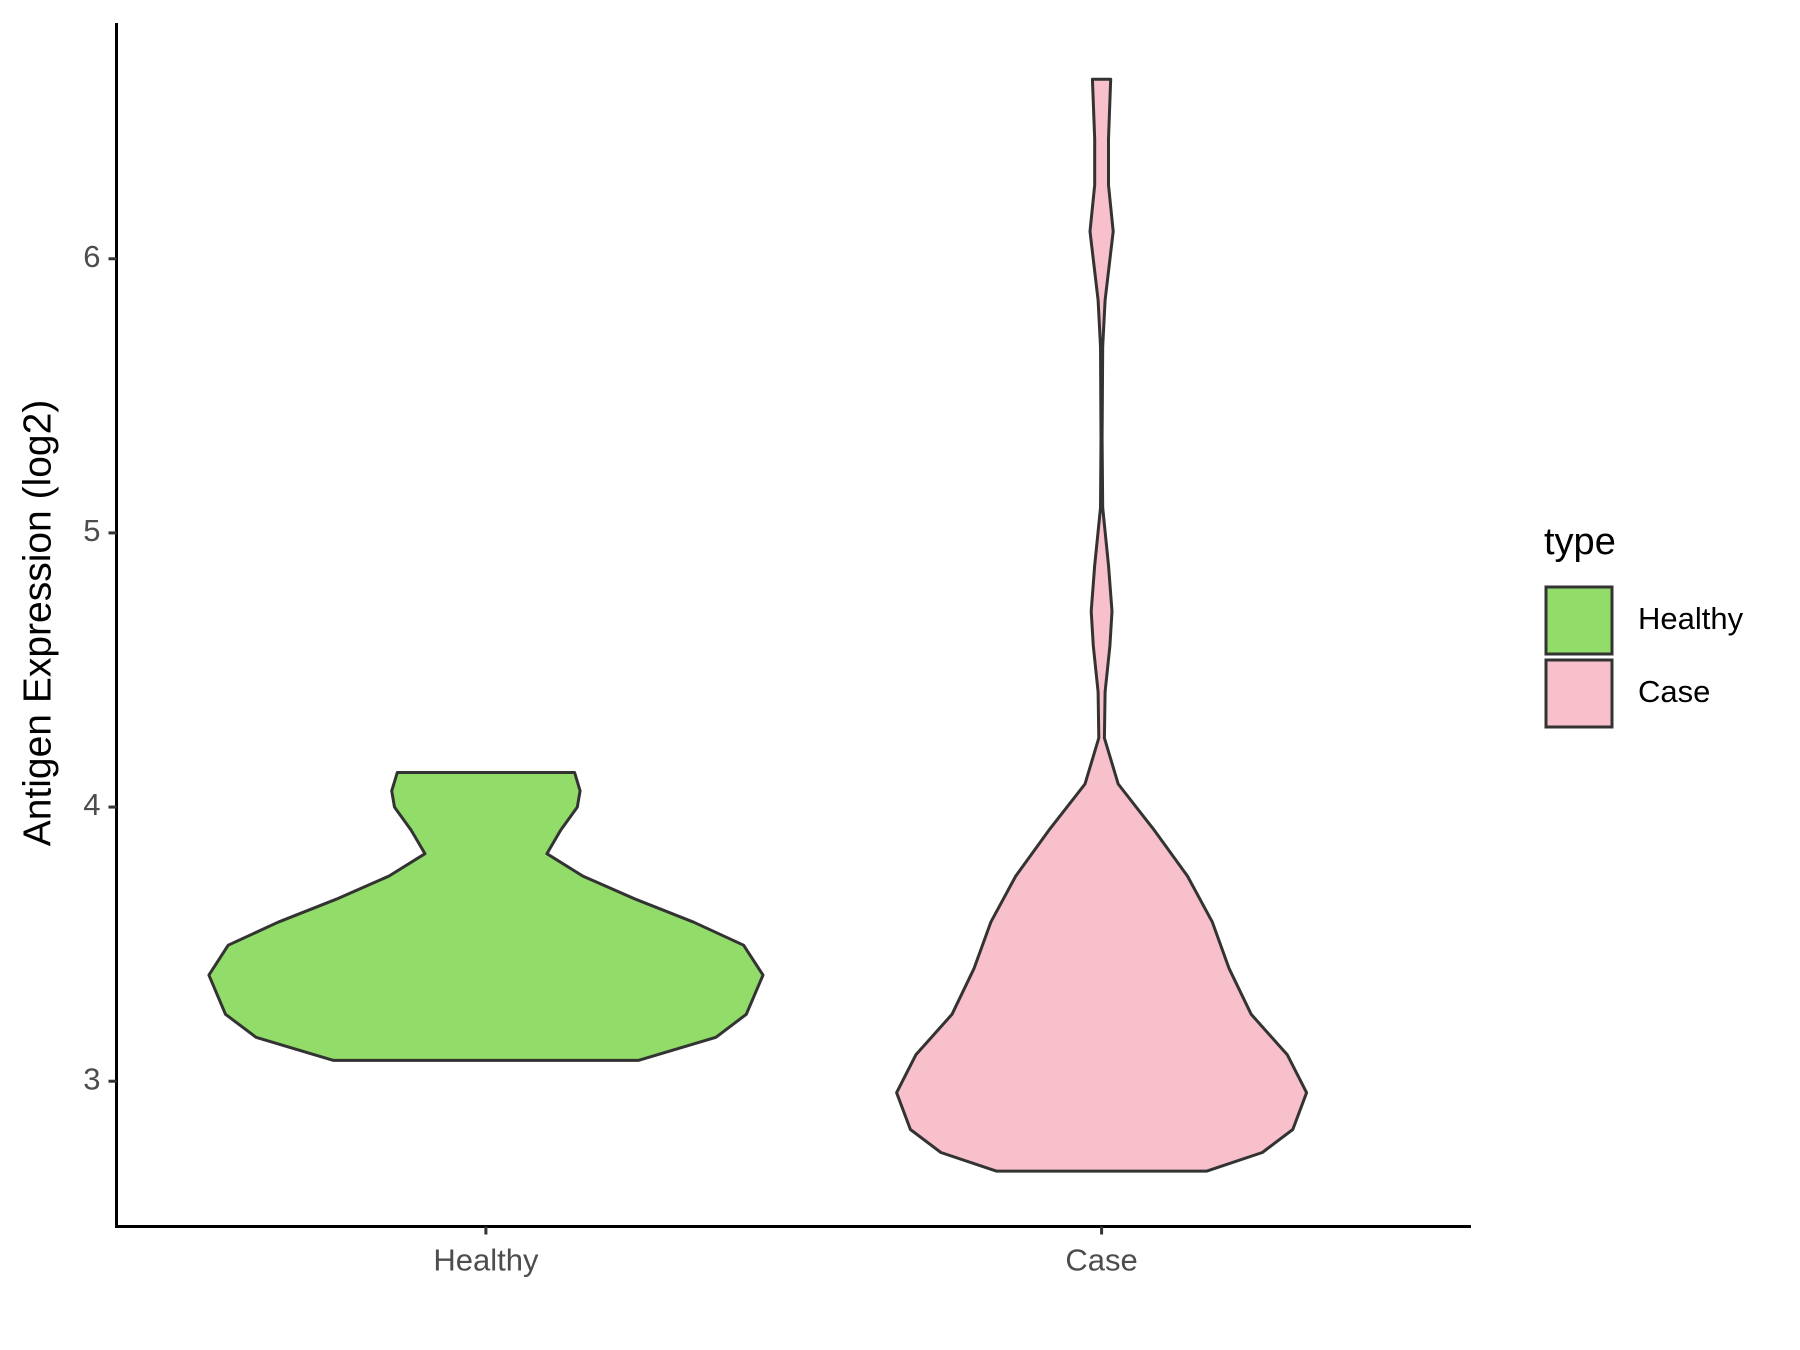 The image size is (1800, 1350). Describe the element at coordinates (91, 804) in the screenshot. I see `y-tick-label: 4` at that location.